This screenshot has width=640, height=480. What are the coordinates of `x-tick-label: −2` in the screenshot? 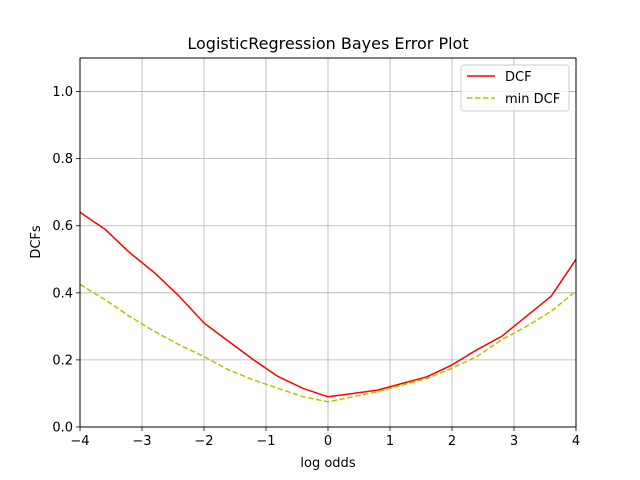 It's located at (203, 441).